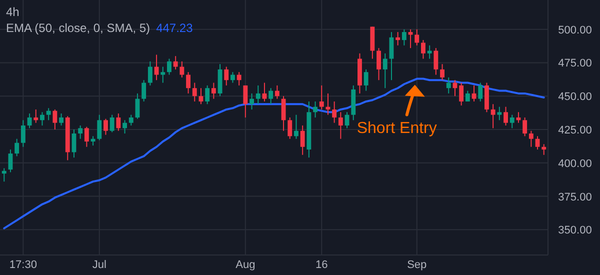  What do you see at coordinates (575, 130) in the screenshot?
I see `y-tick-label: 425.00` at bounding box center [575, 130].